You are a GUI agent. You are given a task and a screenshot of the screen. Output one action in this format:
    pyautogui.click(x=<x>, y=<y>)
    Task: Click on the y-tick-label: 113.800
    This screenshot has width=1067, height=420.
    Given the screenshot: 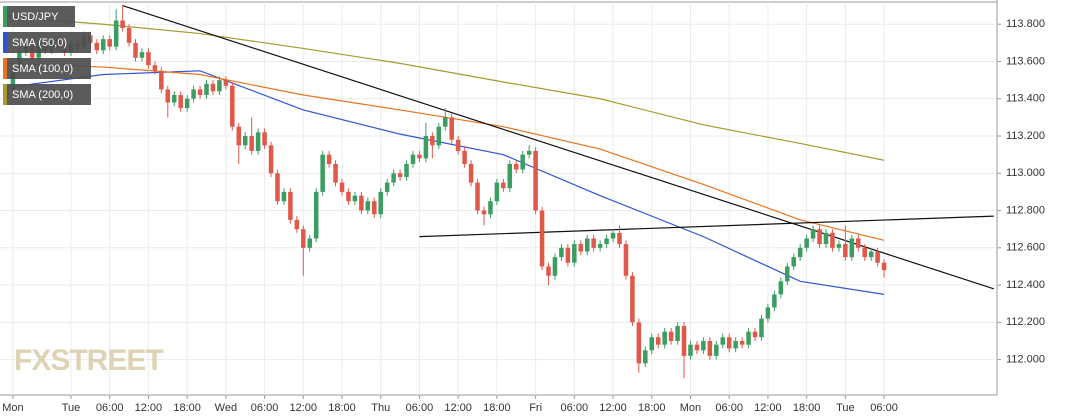 What is the action you would take?
    pyautogui.click(x=1025, y=24)
    